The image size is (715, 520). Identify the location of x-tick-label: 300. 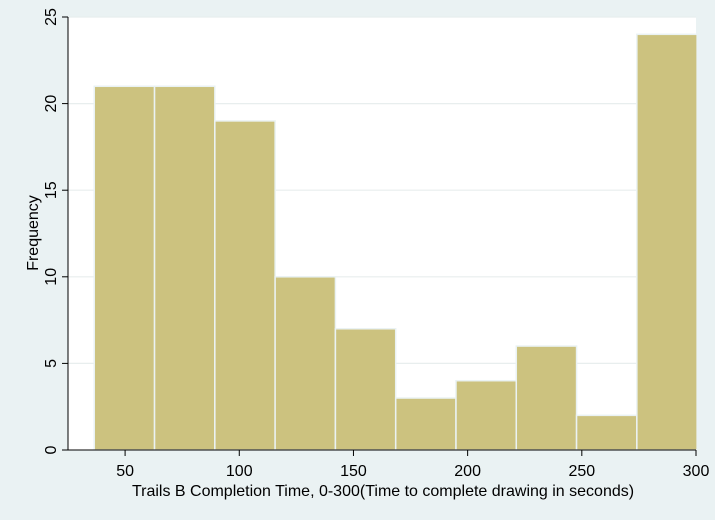
(696, 471).